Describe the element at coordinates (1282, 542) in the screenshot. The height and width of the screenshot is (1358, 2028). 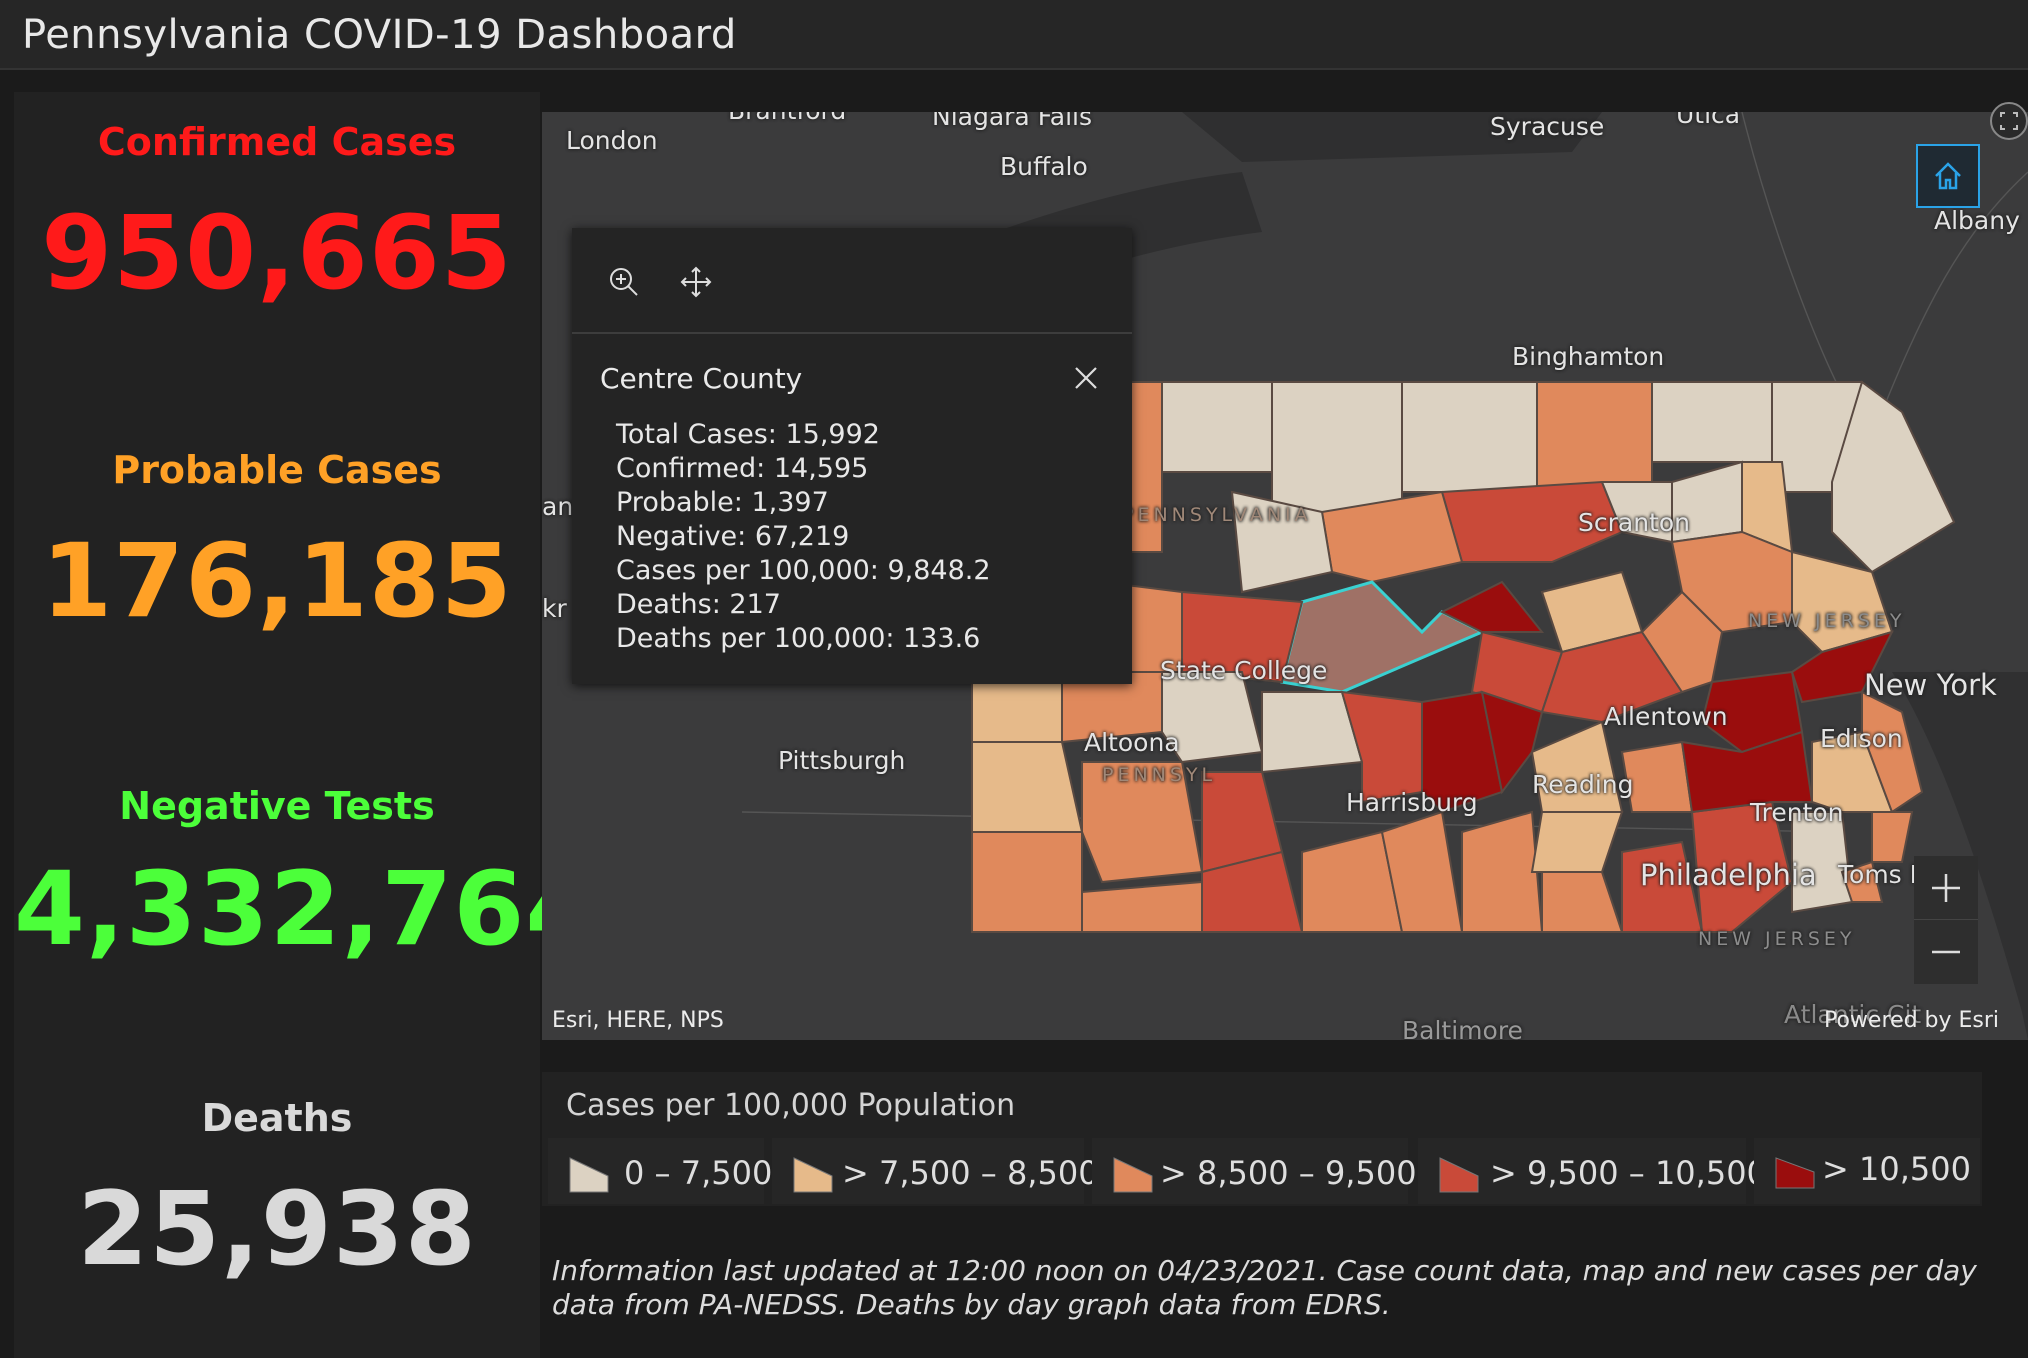
I see `county-elk` at that location.